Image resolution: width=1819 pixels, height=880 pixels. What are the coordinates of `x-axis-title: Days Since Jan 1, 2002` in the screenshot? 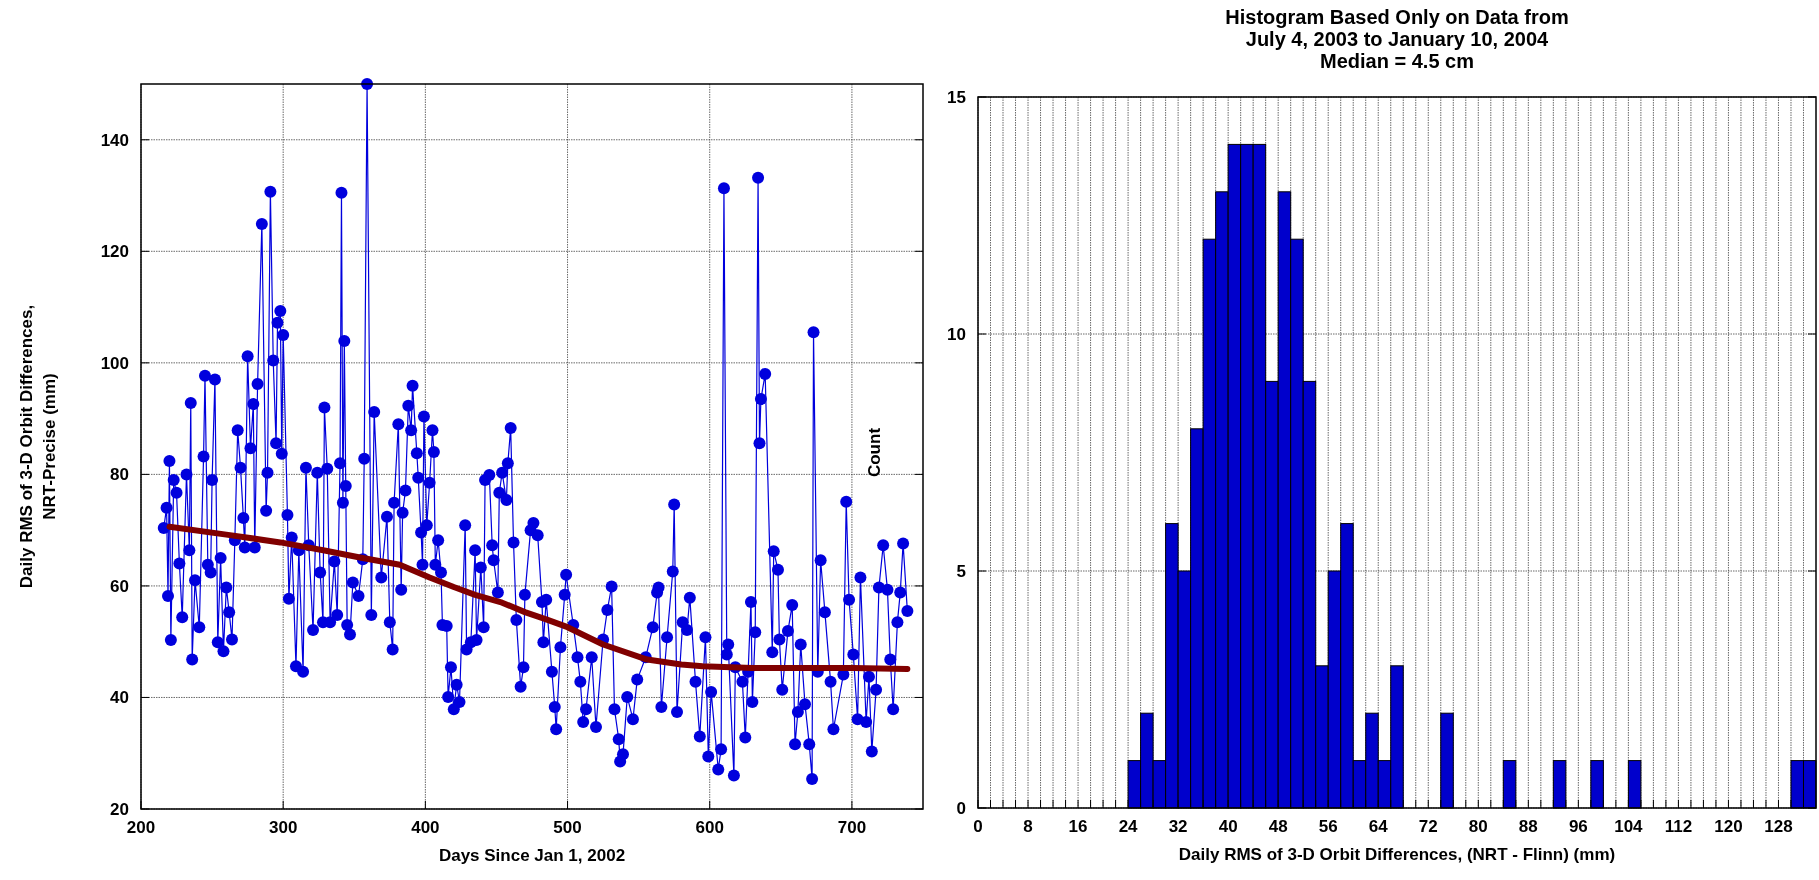 It's located at (532, 855).